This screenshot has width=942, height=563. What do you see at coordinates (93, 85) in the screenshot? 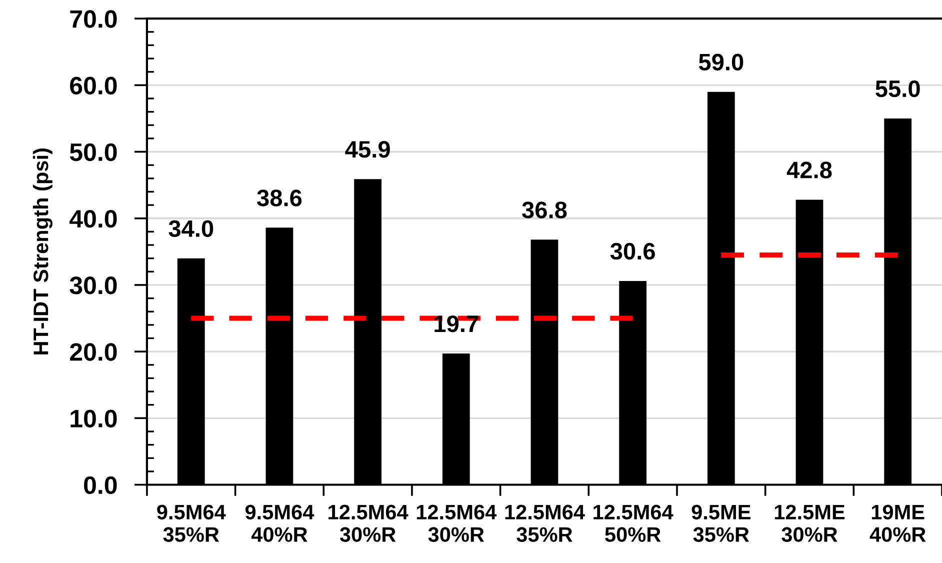
I see `y-tick-label: 60.0` at bounding box center [93, 85].